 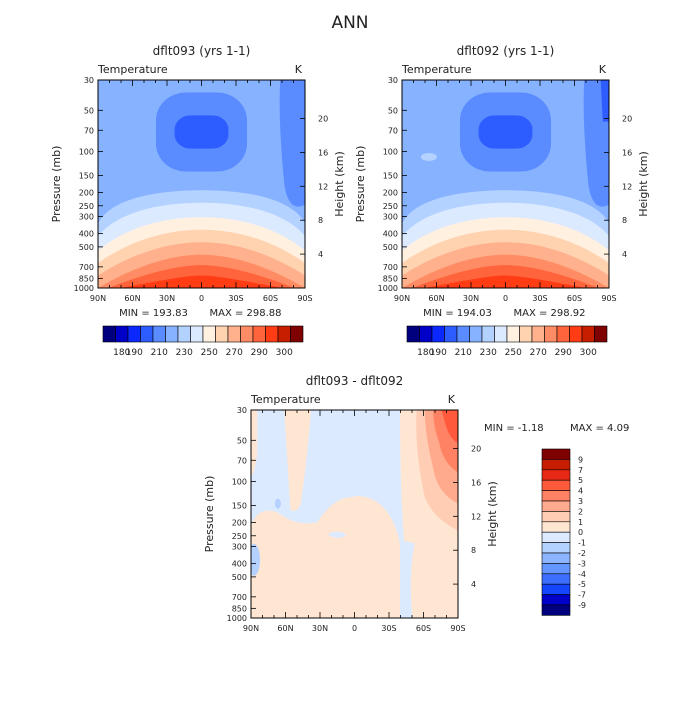 What do you see at coordinates (580, 501) in the screenshot?
I see `colorbar-label: 3` at bounding box center [580, 501].